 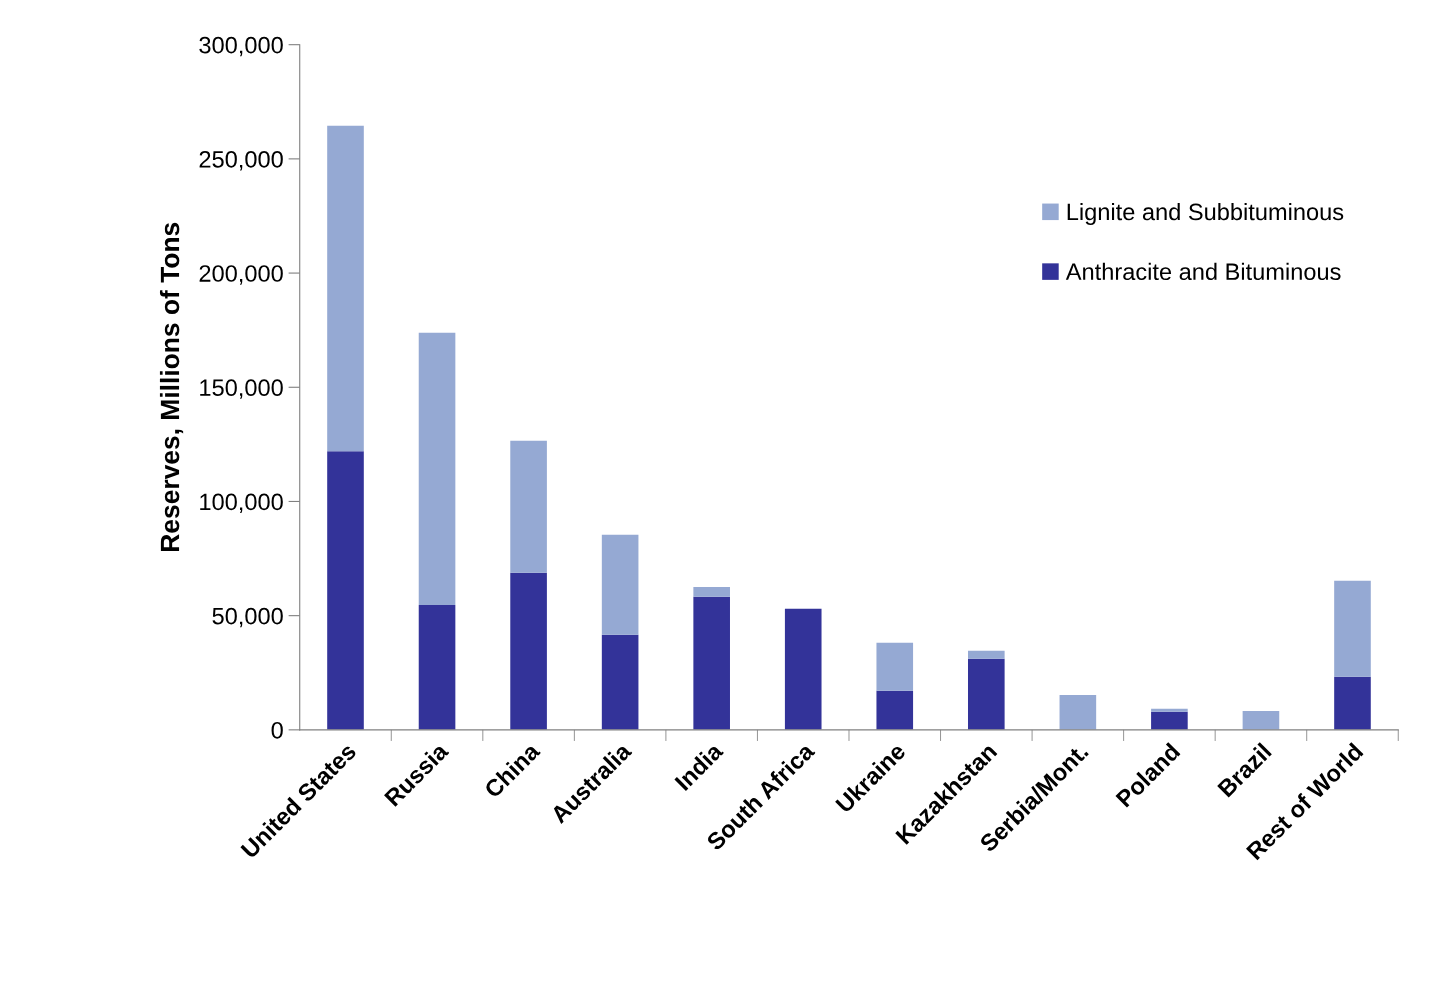 What do you see at coordinates (171, 386) in the screenshot?
I see `y-axis-title: Reserves, Millions of Tons` at bounding box center [171, 386].